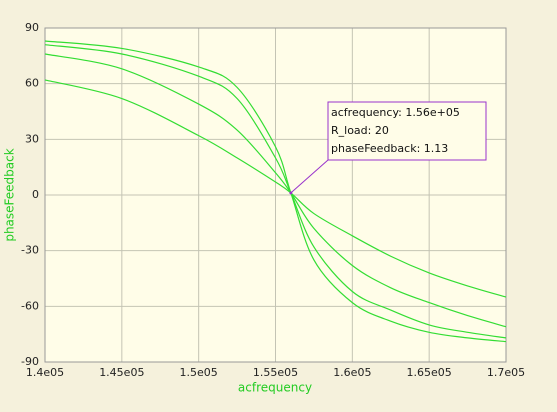 This screenshot has height=412, width=557. What do you see at coordinates (389, 148) in the screenshot?
I see `tooltip-text: phaseFeedback: 1.13` at bounding box center [389, 148].